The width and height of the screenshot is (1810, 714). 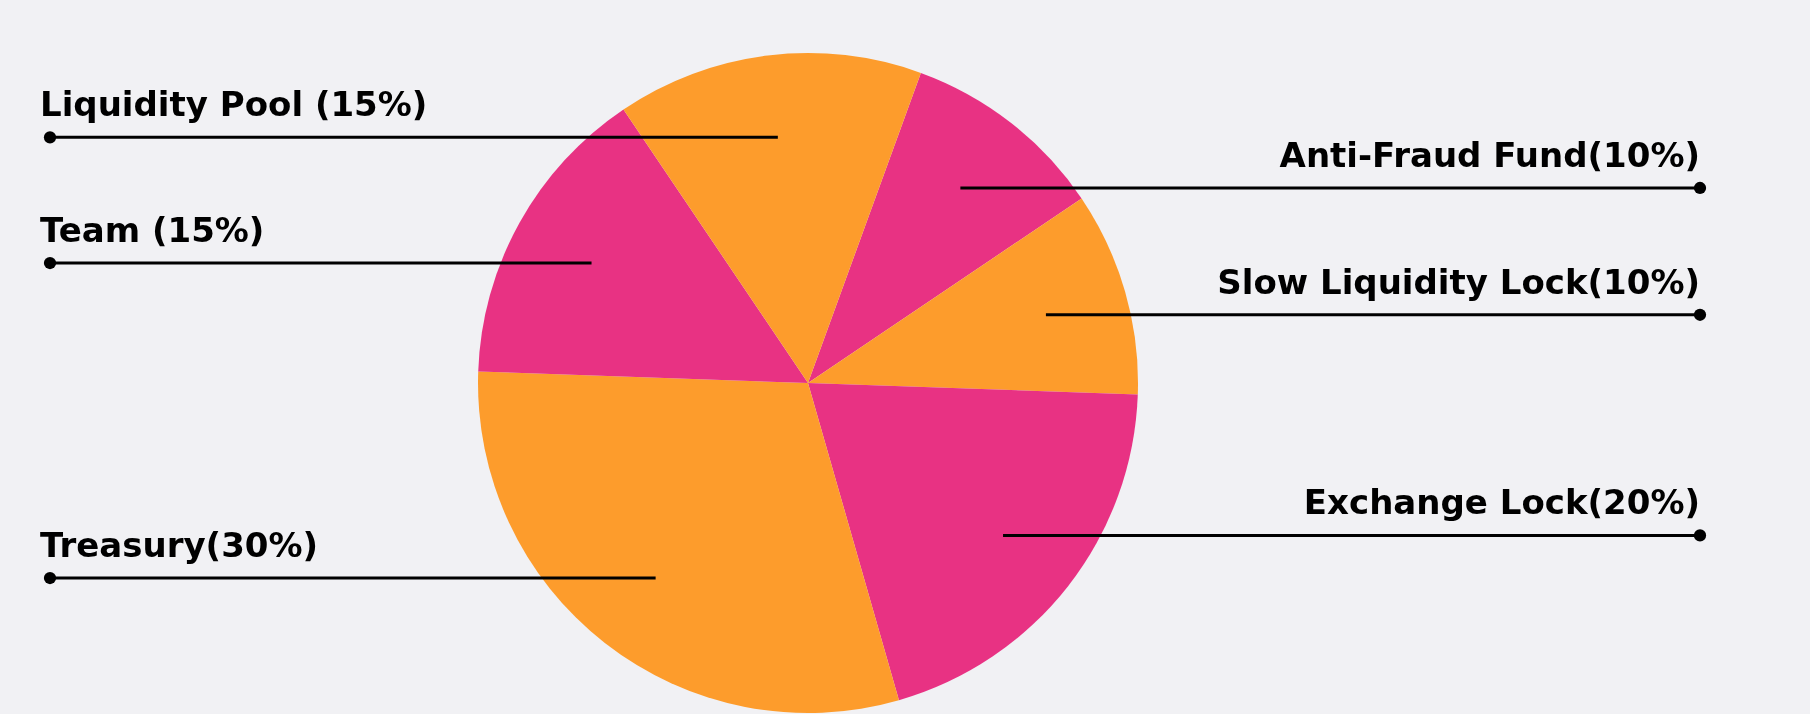 What do you see at coordinates (1501, 502) in the screenshot?
I see `slice-label: Exchange Lock(20%)` at bounding box center [1501, 502].